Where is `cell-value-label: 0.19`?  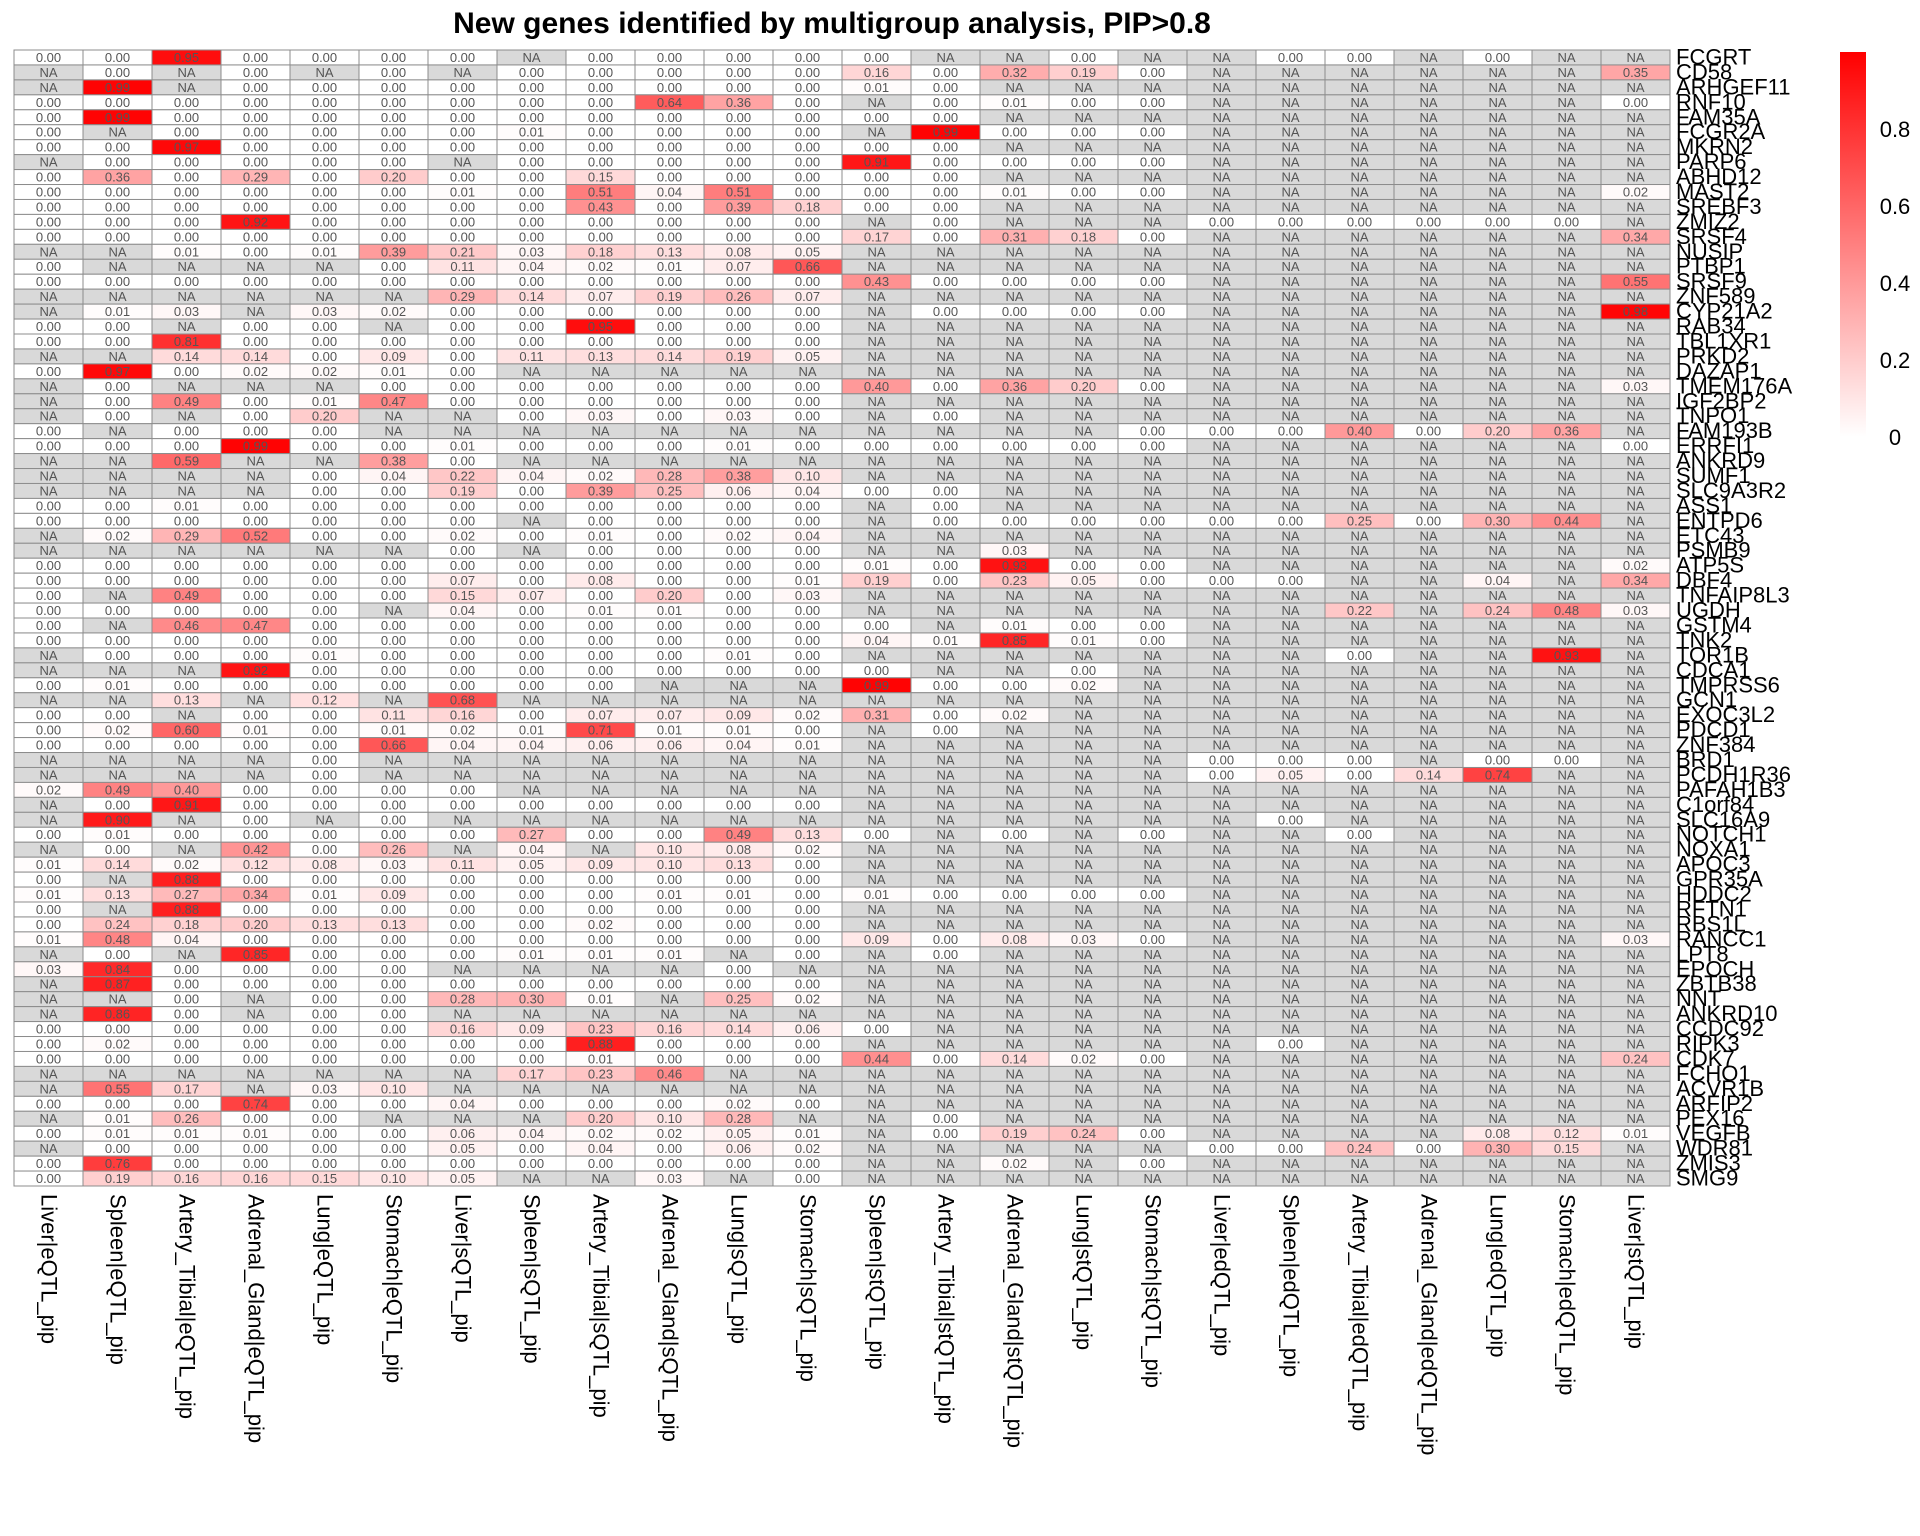 cell-value-label: 0.19 is located at coordinates (876, 580).